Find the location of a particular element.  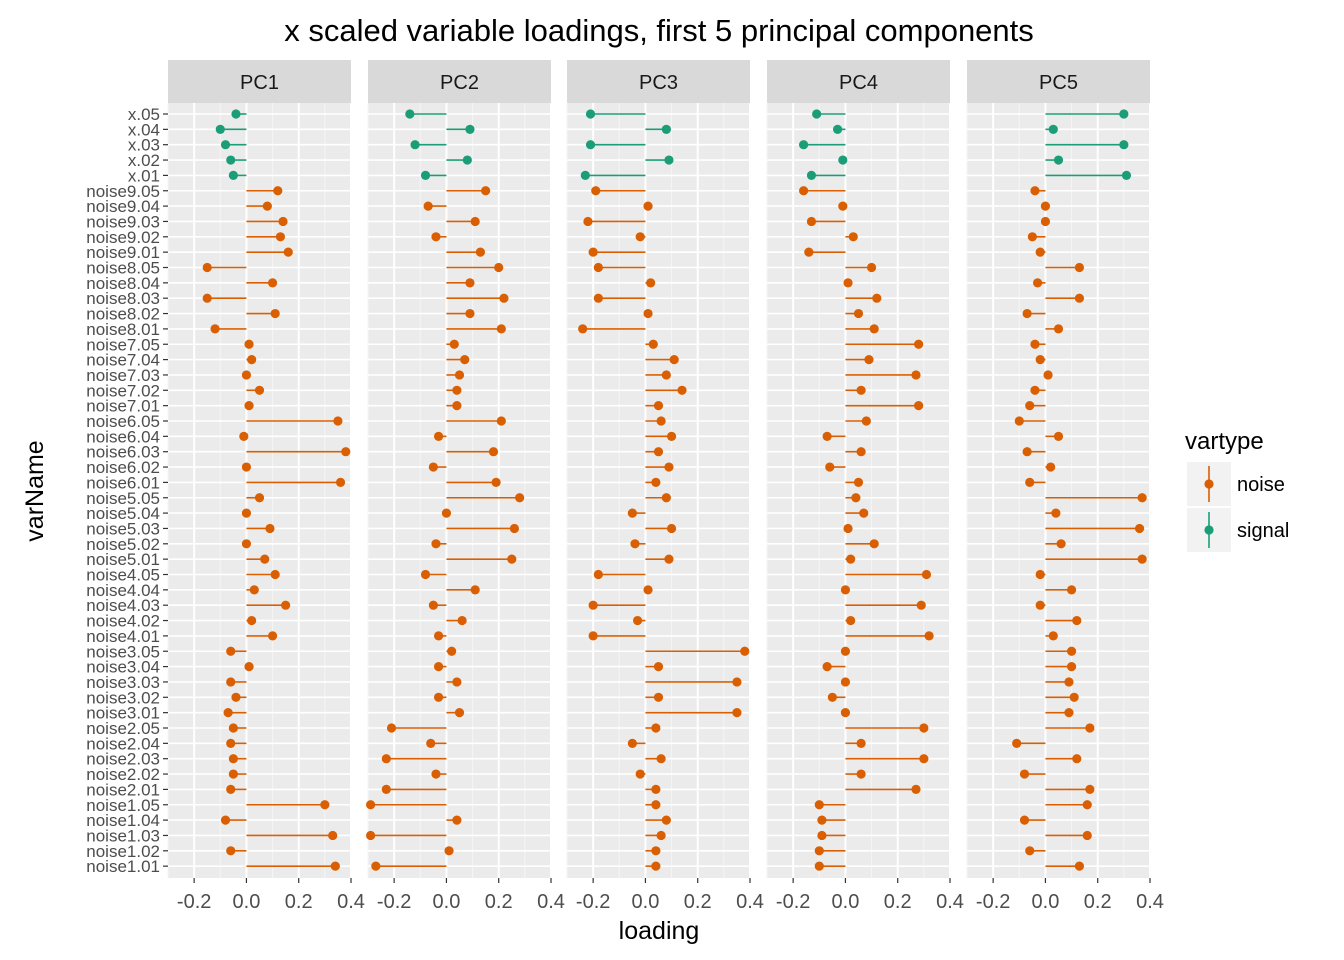

y-tick-label: noise1.03 is located at coordinates (123, 835).